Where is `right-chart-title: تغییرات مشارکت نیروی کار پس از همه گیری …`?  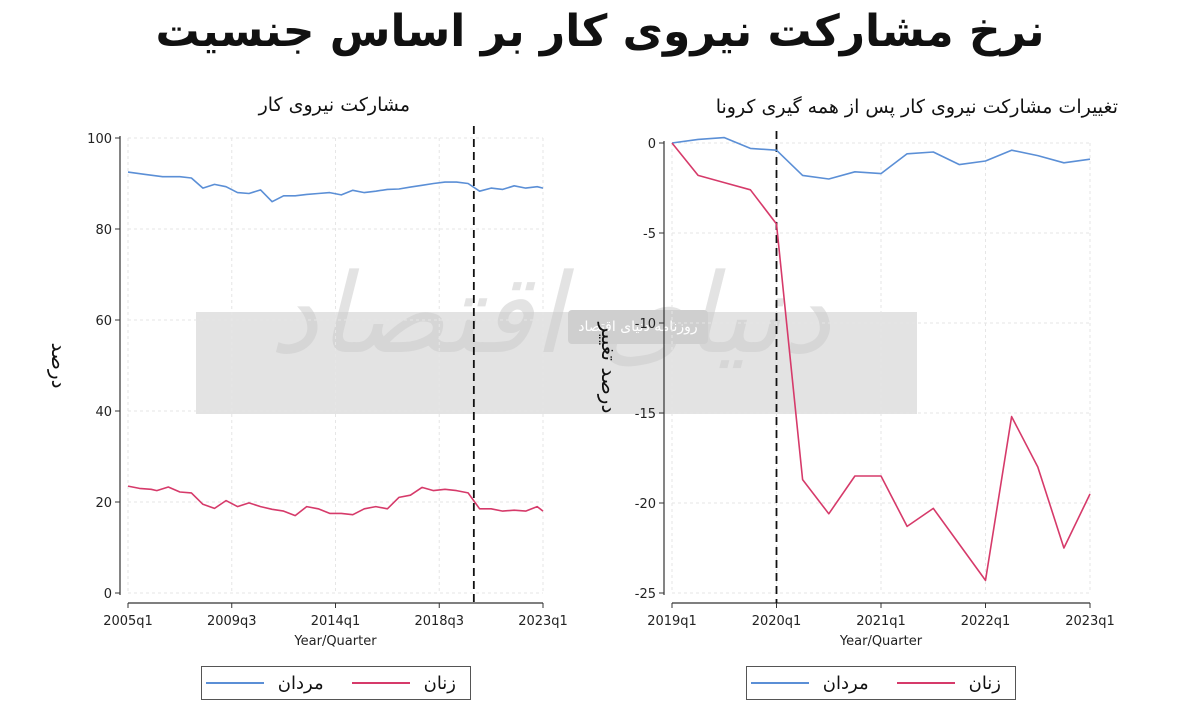 right-chart-title: تغییرات مشارکت نیروی کار پس از همه گیری … is located at coordinates (916, 107).